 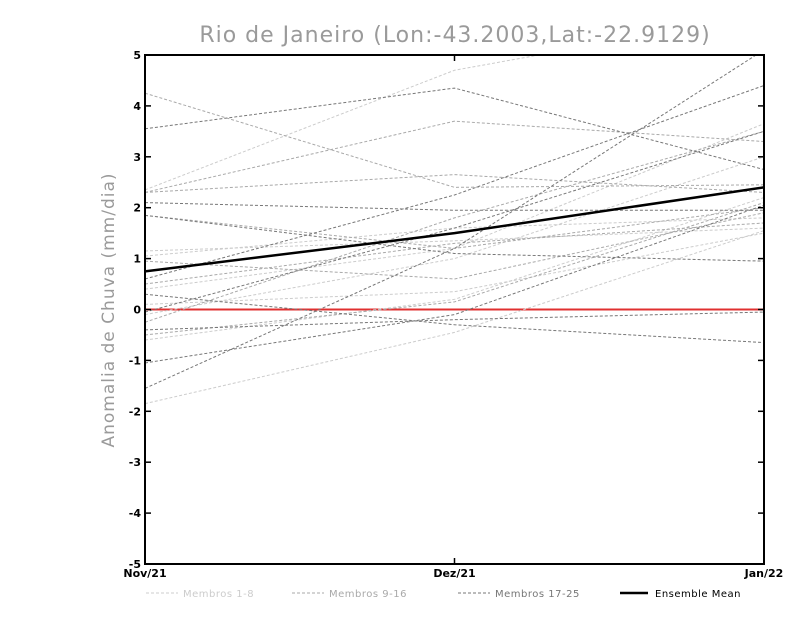 I want to click on x-tick-label: Nov/21, so click(x=144, y=573).